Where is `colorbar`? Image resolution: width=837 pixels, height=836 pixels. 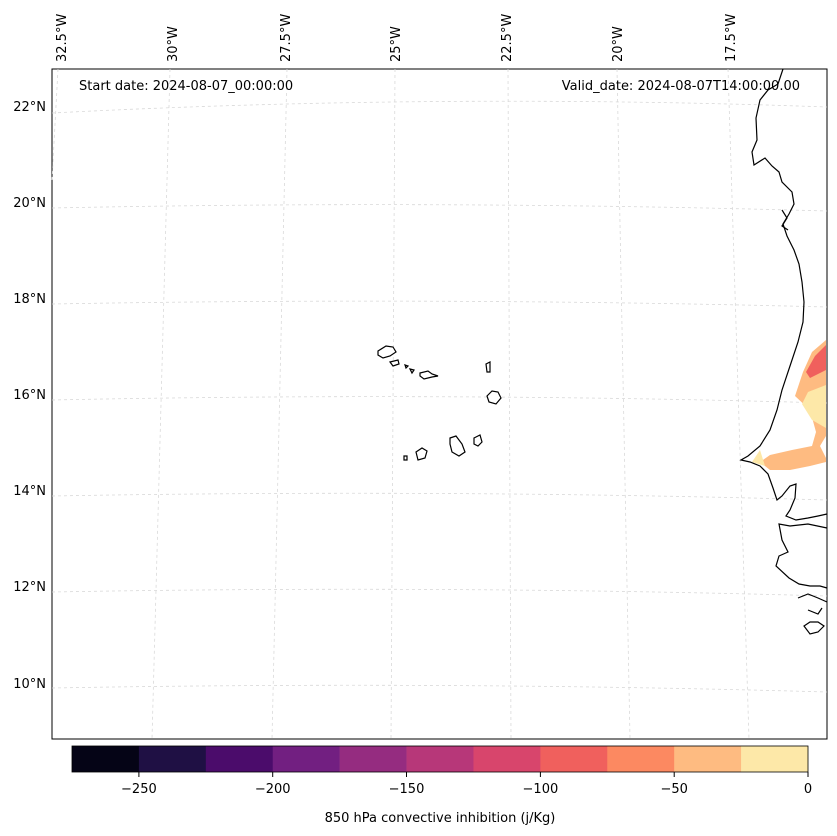 colorbar is located at coordinates (440, 759).